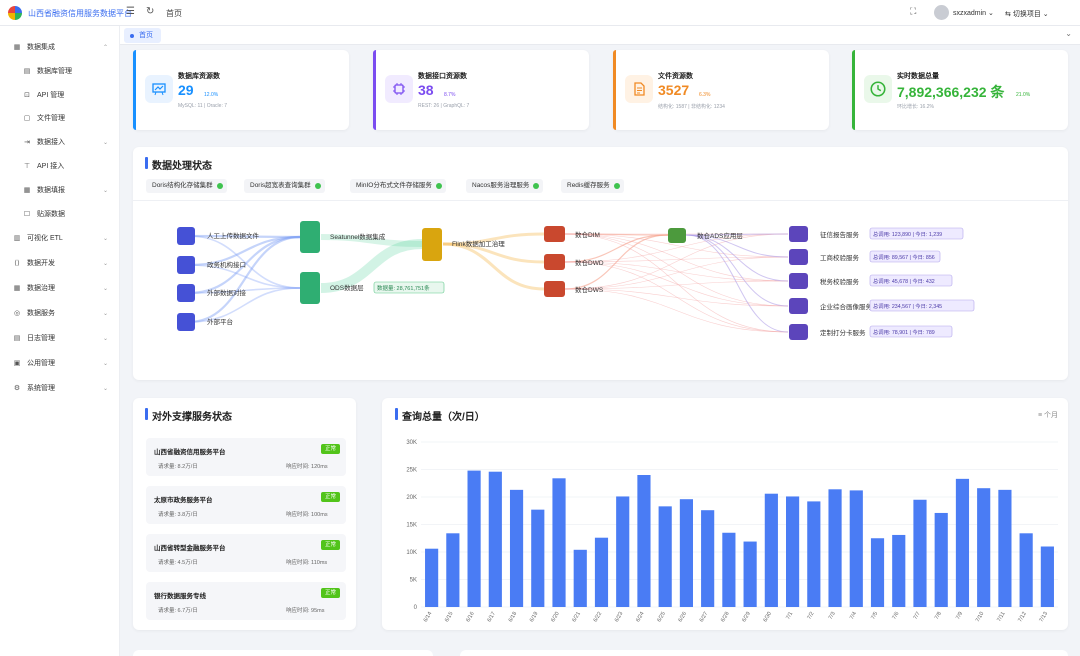 This screenshot has width=1080, height=656. Describe the element at coordinates (554, 289) in the screenshot. I see `warehouse-node` at that location.